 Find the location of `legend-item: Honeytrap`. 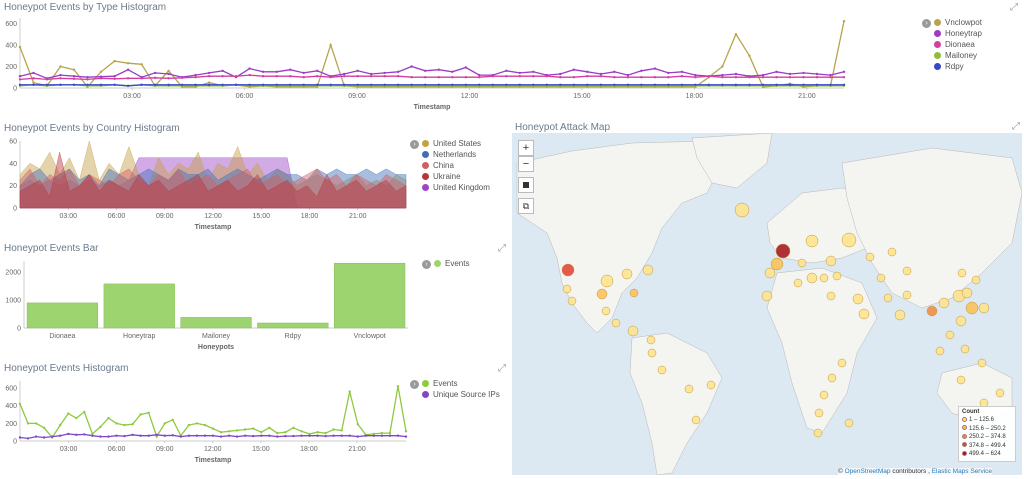

legend-item: Honeytrap is located at coordinates (952, 33).